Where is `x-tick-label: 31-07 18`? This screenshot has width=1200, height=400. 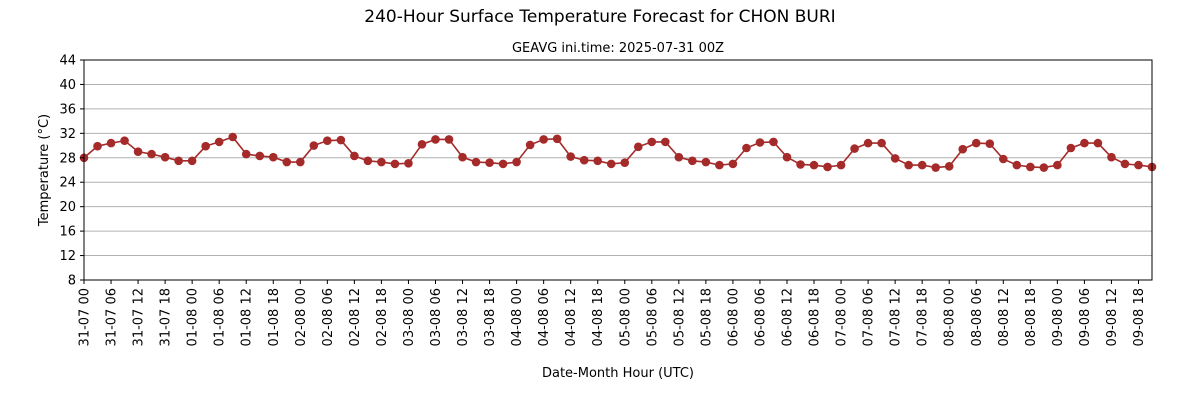
x-tick-label: 31-07 18 is located at coordinates (166, 317).